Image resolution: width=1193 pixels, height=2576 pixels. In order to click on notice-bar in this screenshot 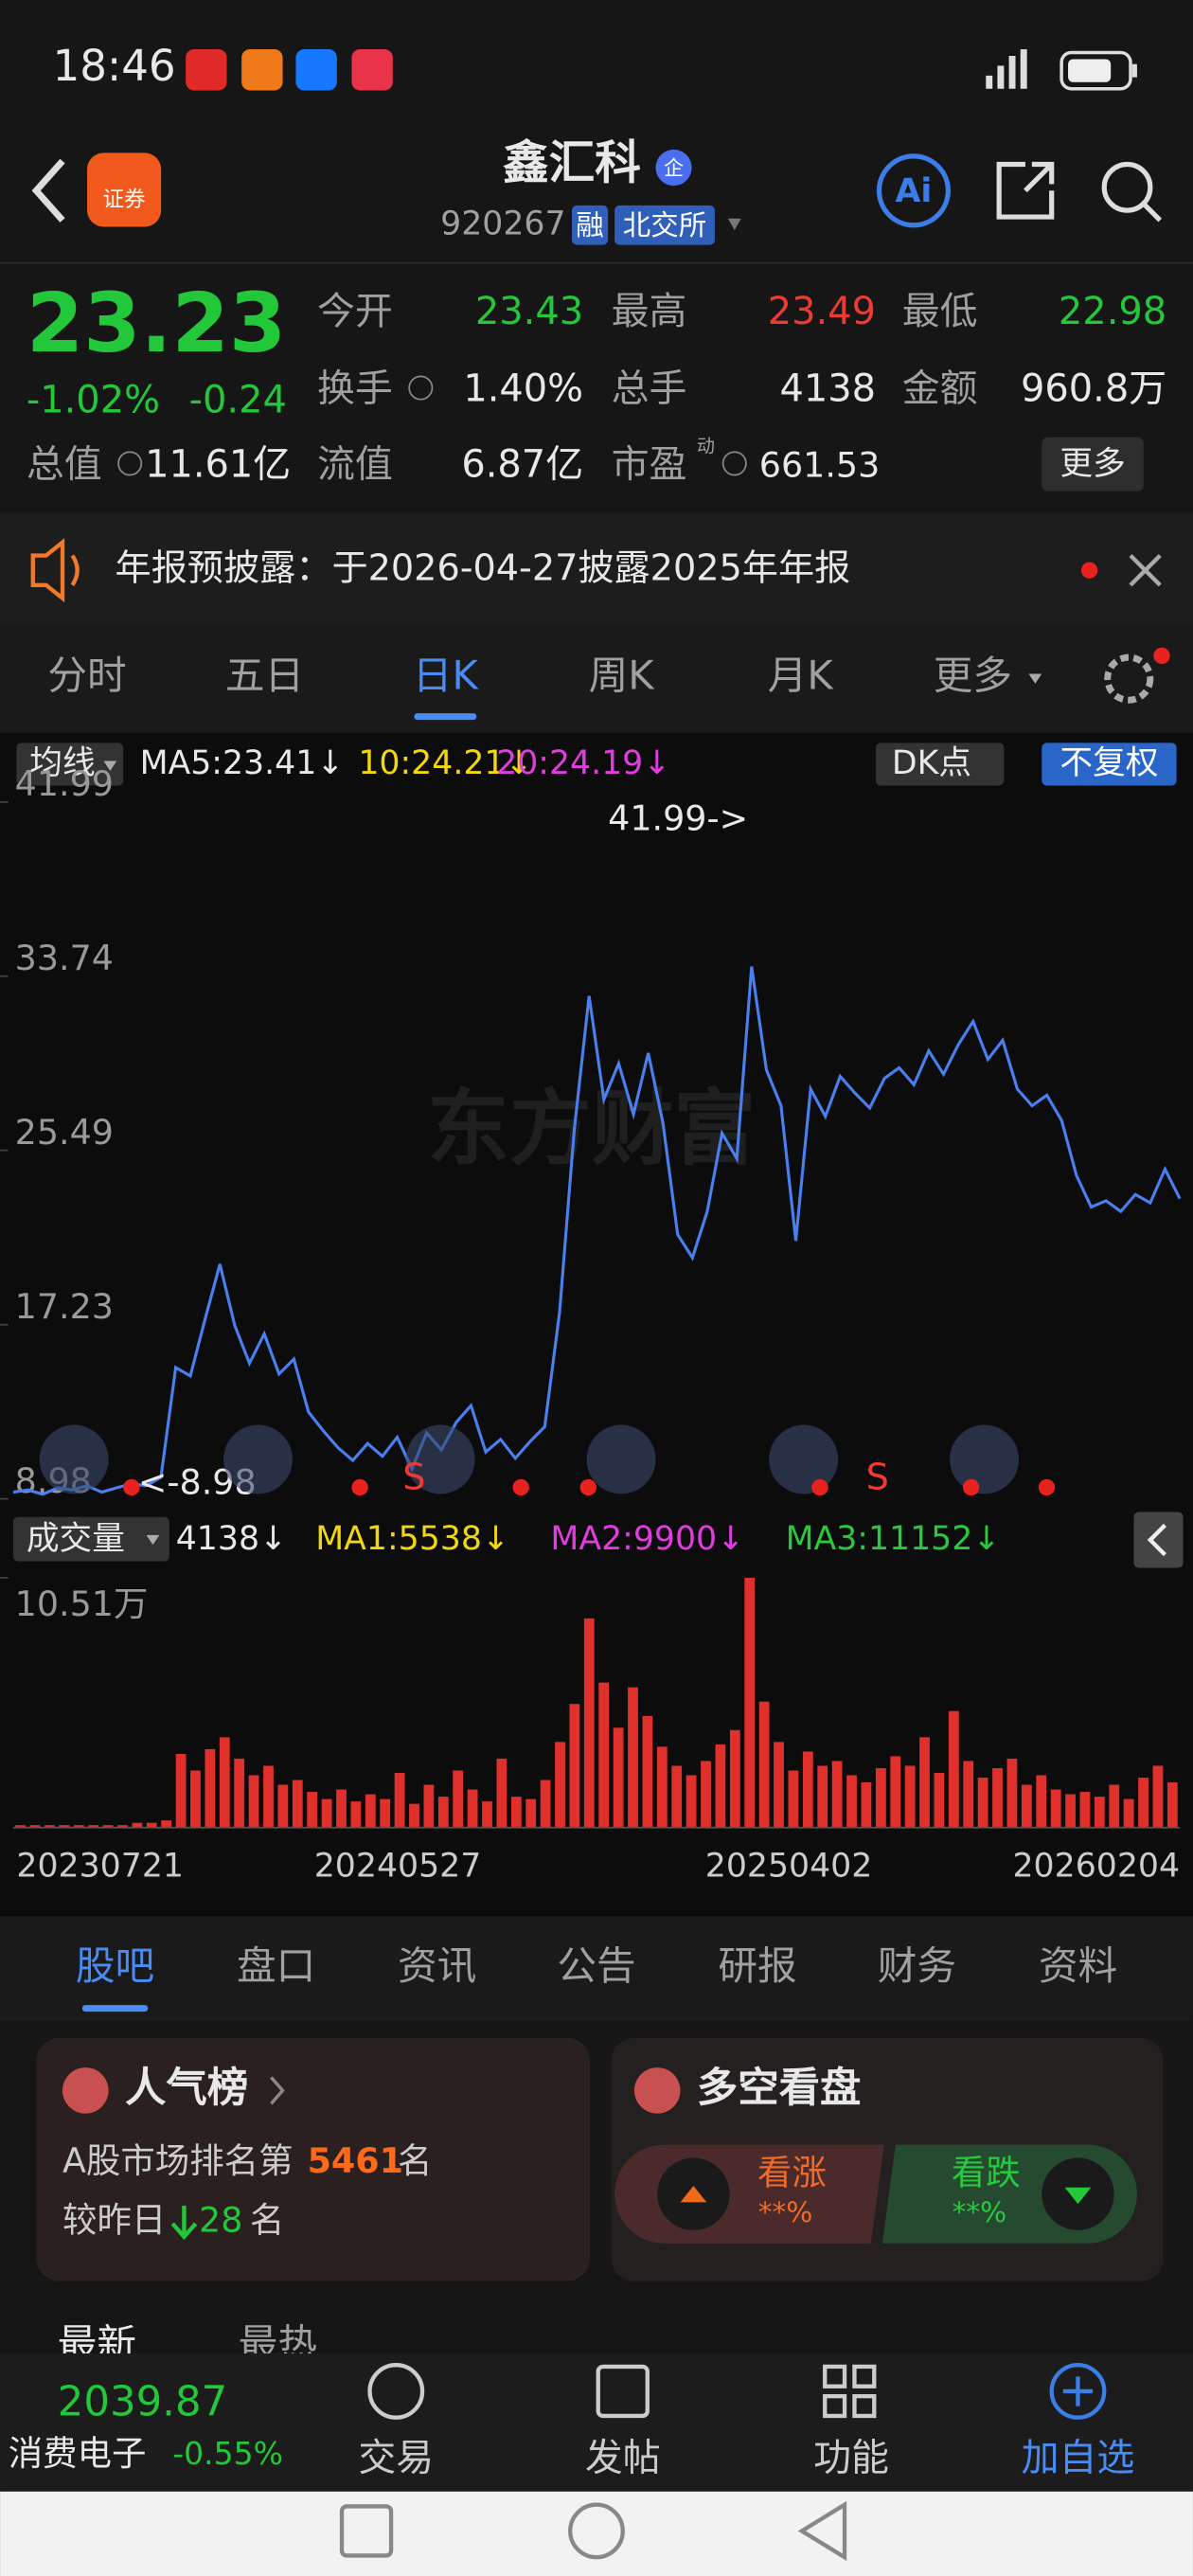, I will do `click(596, 568)`.